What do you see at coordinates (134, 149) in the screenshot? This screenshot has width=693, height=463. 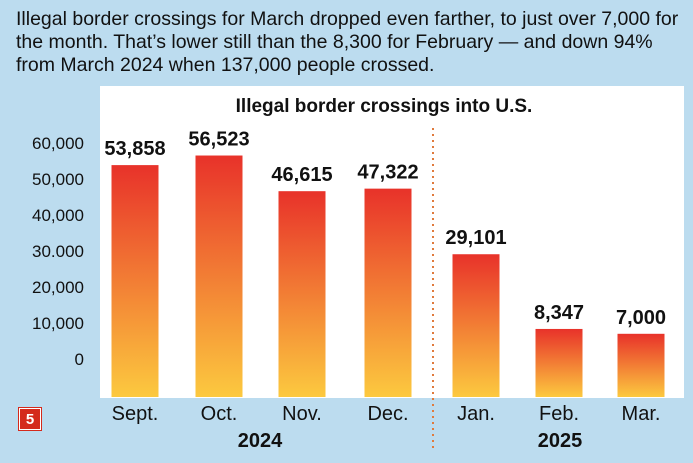 I see `bar-value-label: 53,858` at bounding box center [134, 149].